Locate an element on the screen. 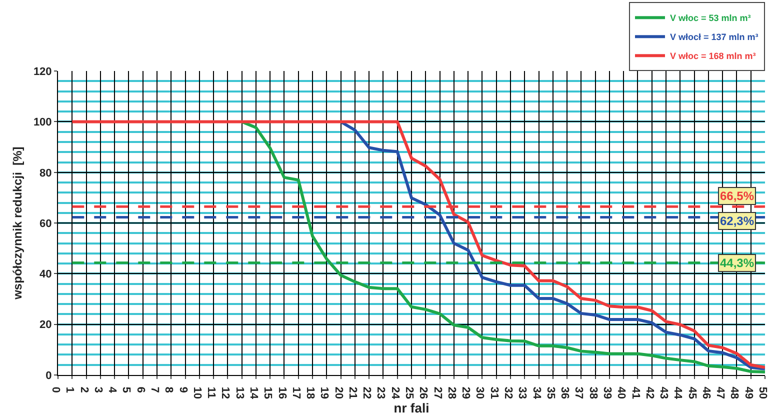  x-tick-label: 16 is located at coordinates (282, 392).